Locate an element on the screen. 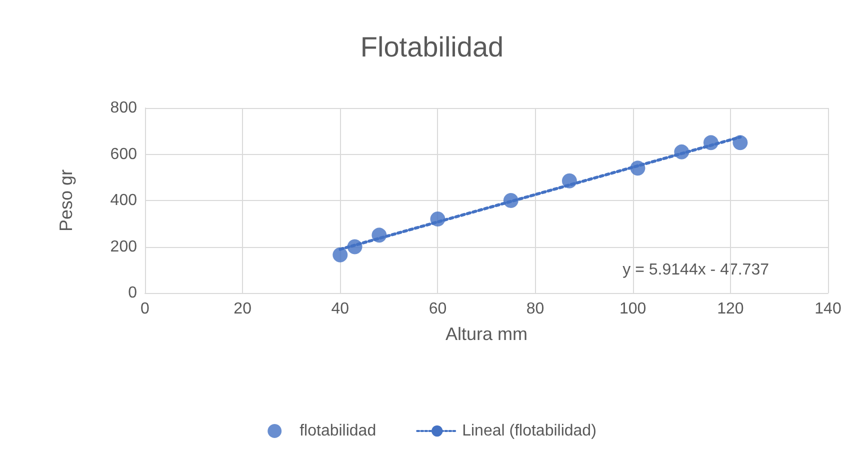  chart-title: Flotabilidad is located at coordinates (432, 47).